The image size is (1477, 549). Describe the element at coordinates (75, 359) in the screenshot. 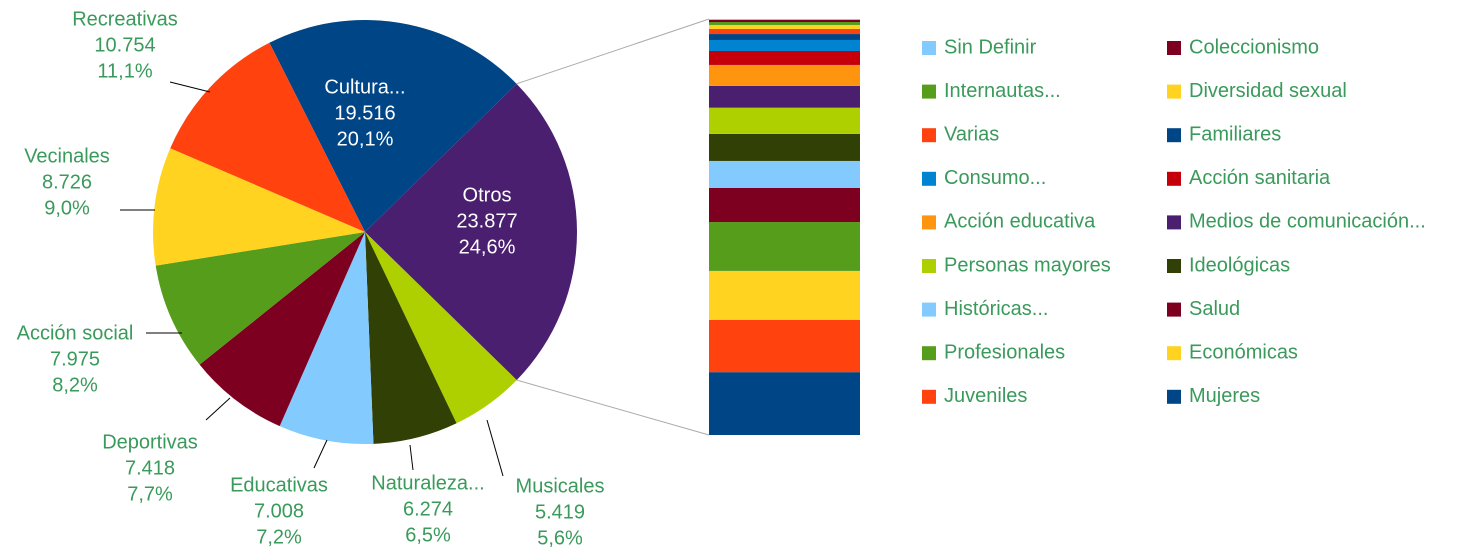

I see `slice-value: 7.975` at that location.